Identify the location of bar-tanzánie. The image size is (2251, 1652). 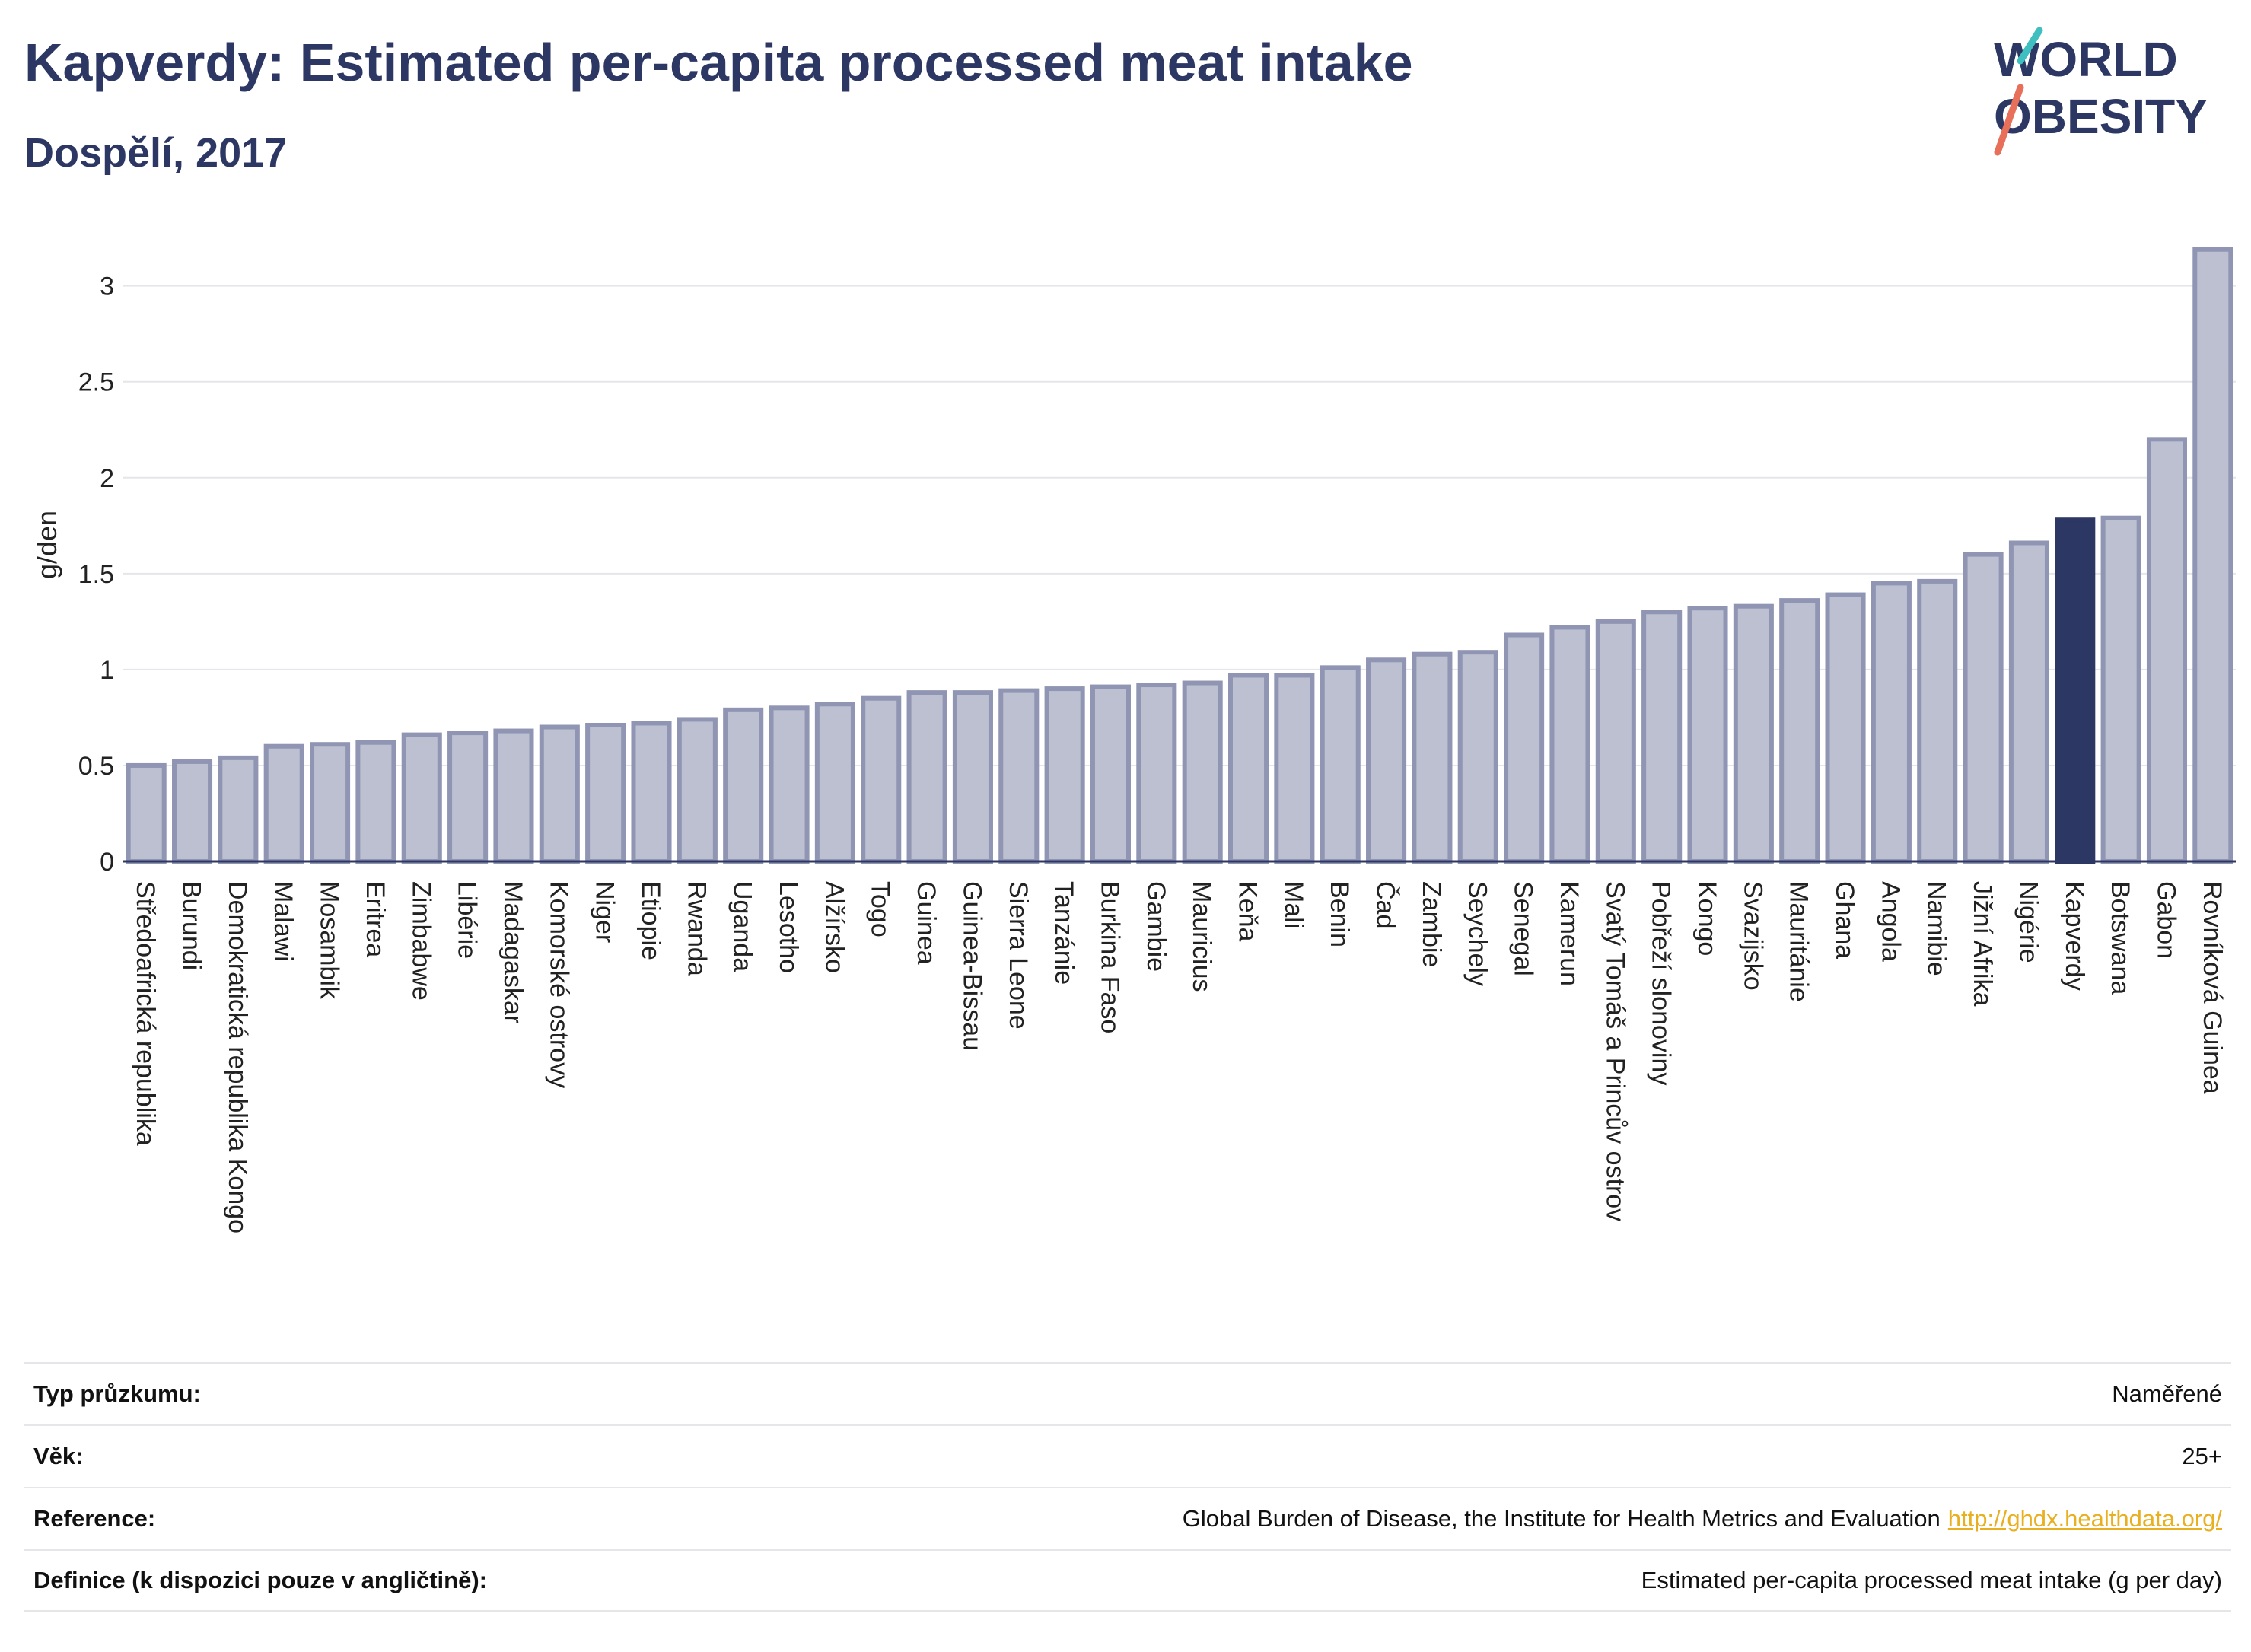
(1064, 775).